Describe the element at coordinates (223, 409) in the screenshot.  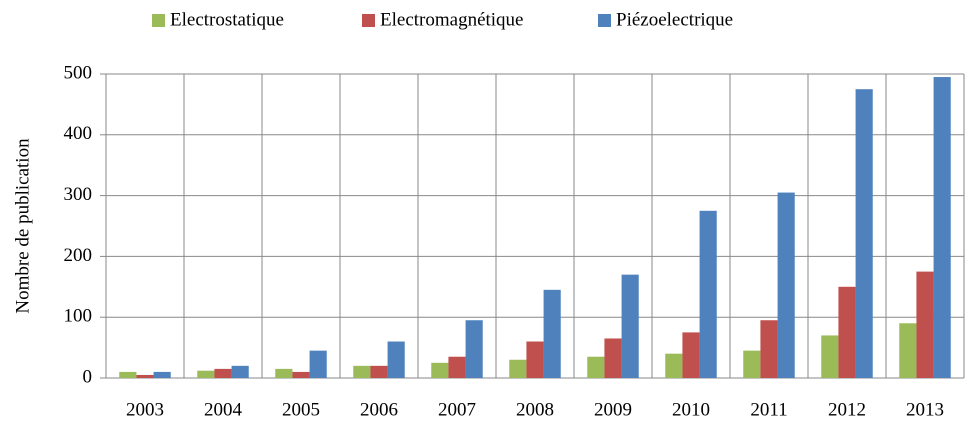
I see `x-tick-label: 2004` at that location.